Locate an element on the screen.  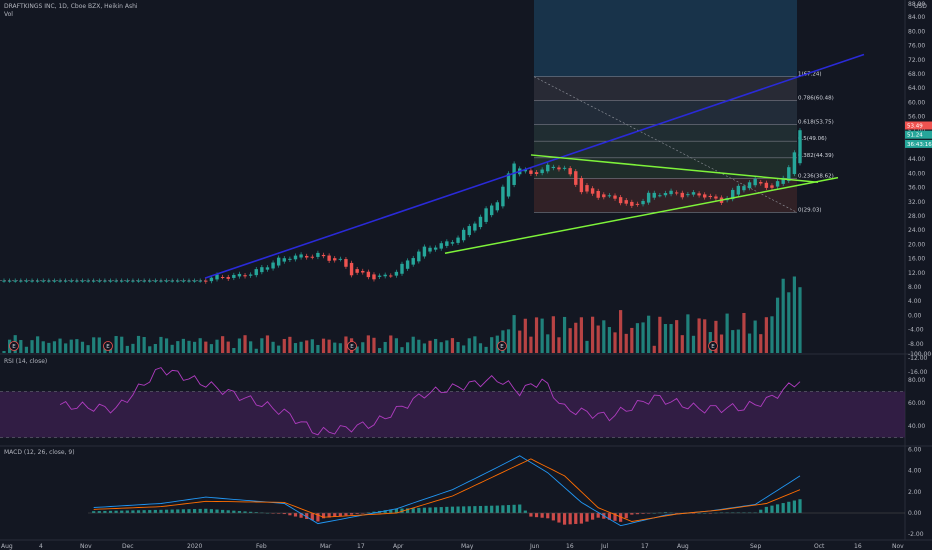
time-axis-tick: 16 is located at coordinates (858, 546).